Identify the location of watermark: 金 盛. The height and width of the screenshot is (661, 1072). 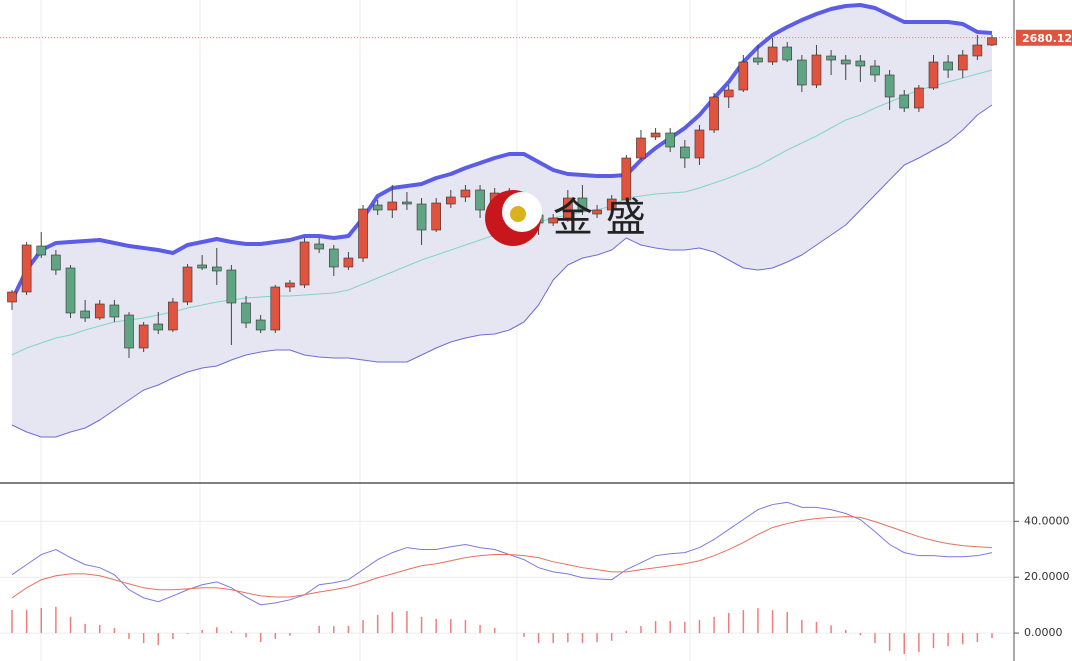
(565, 218).